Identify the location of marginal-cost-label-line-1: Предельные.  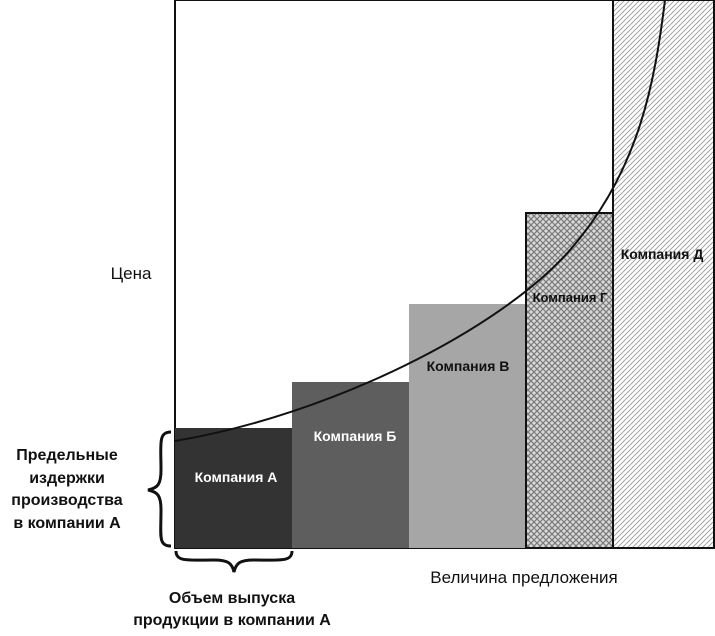
(67, 455).